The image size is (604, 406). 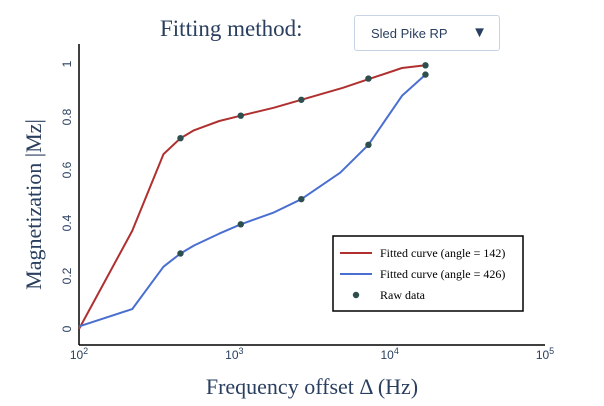 What do you see at coordinates (67, 63) in the screenshot?
I see `y-tick-label: 1` at bounding box center [67, 63].